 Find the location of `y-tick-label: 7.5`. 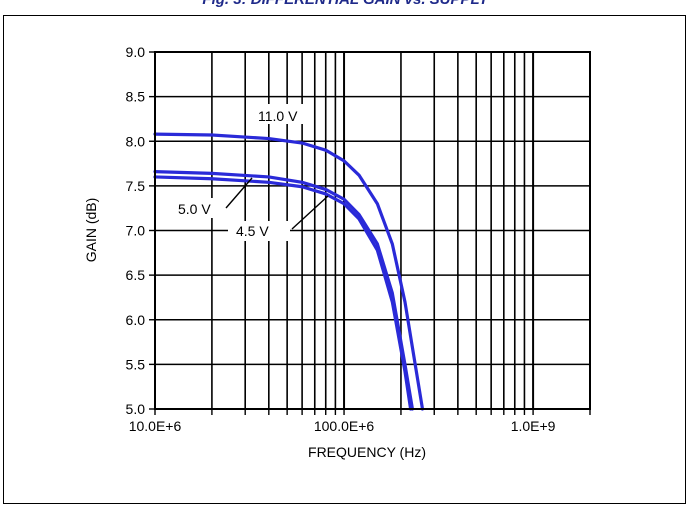

y-tick-label: 7.5 is located at coordinates (136, 186).